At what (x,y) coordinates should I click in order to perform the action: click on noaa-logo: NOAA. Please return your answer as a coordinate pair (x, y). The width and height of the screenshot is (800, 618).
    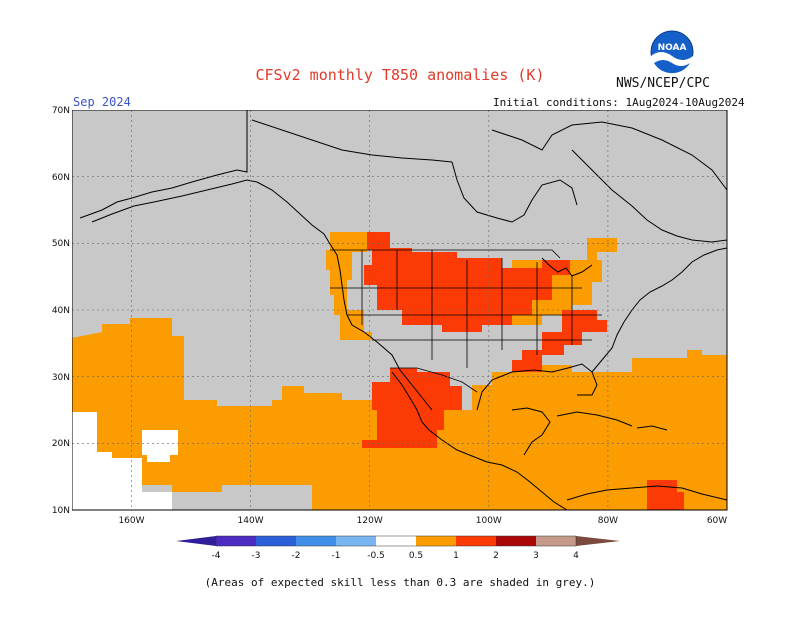
    Looking at the image, I should click on (672, 52).